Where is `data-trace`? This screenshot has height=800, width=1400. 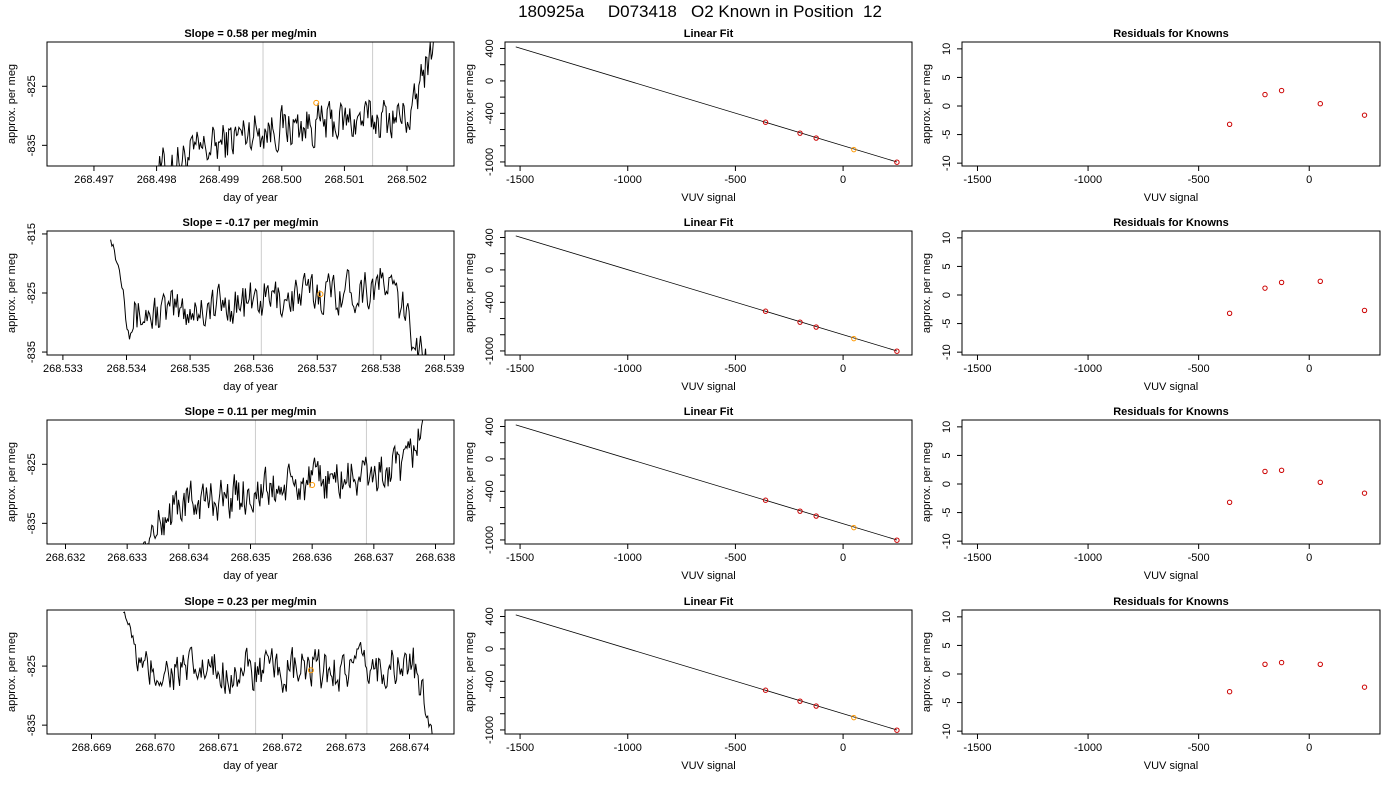
data-trace is located at coordinates (268, 297).